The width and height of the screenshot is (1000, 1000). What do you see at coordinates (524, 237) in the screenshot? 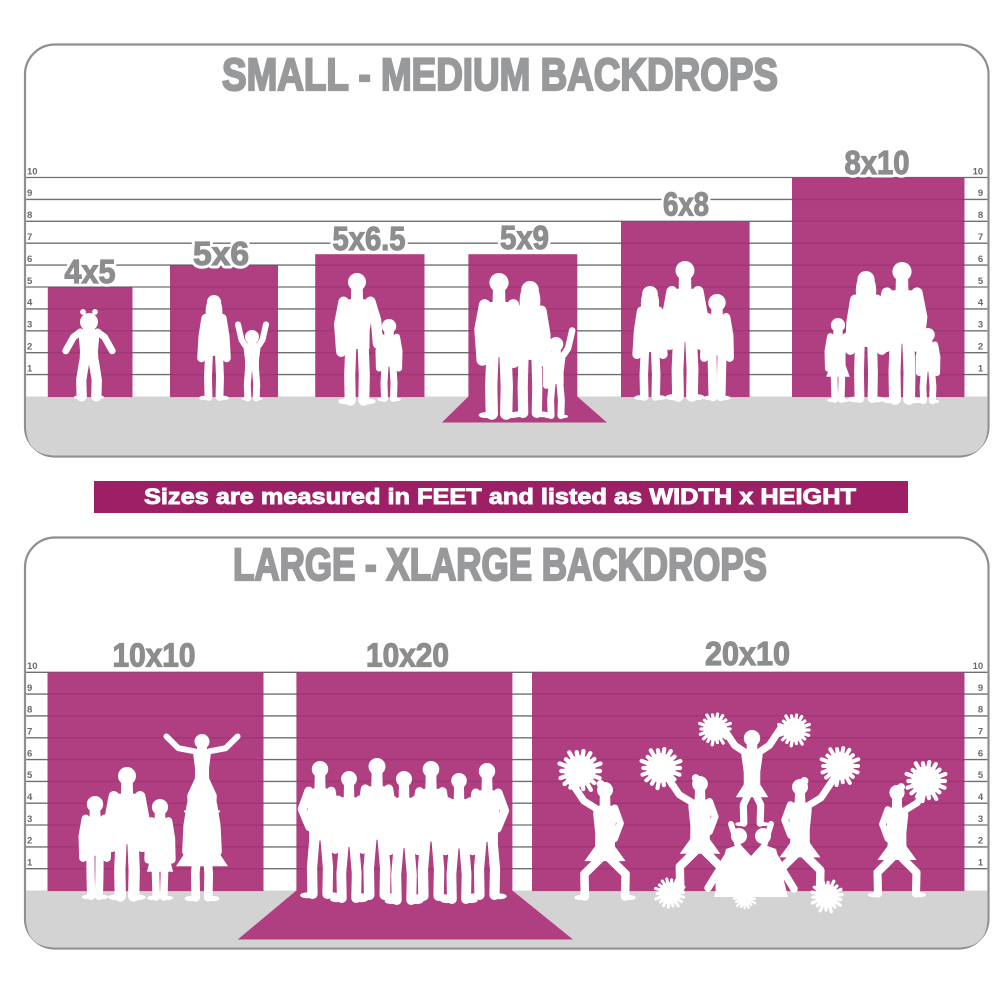
I see `svg-text: 5x9` at bounding box center [524, 237].